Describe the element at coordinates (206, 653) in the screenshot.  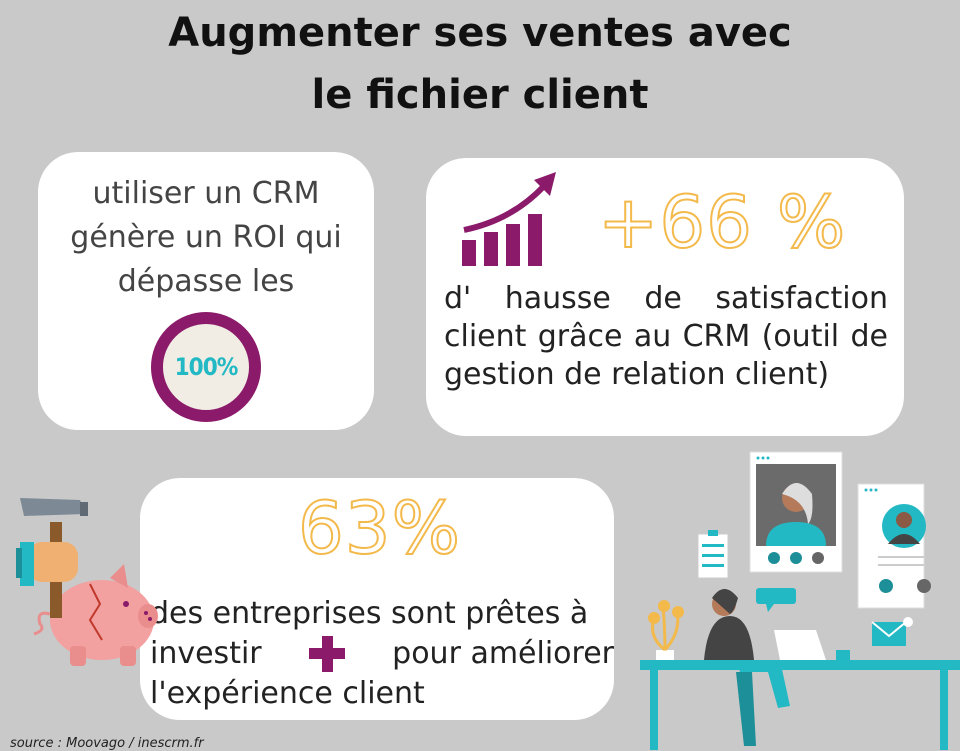
I see `invest-word-before: investir` at that location.